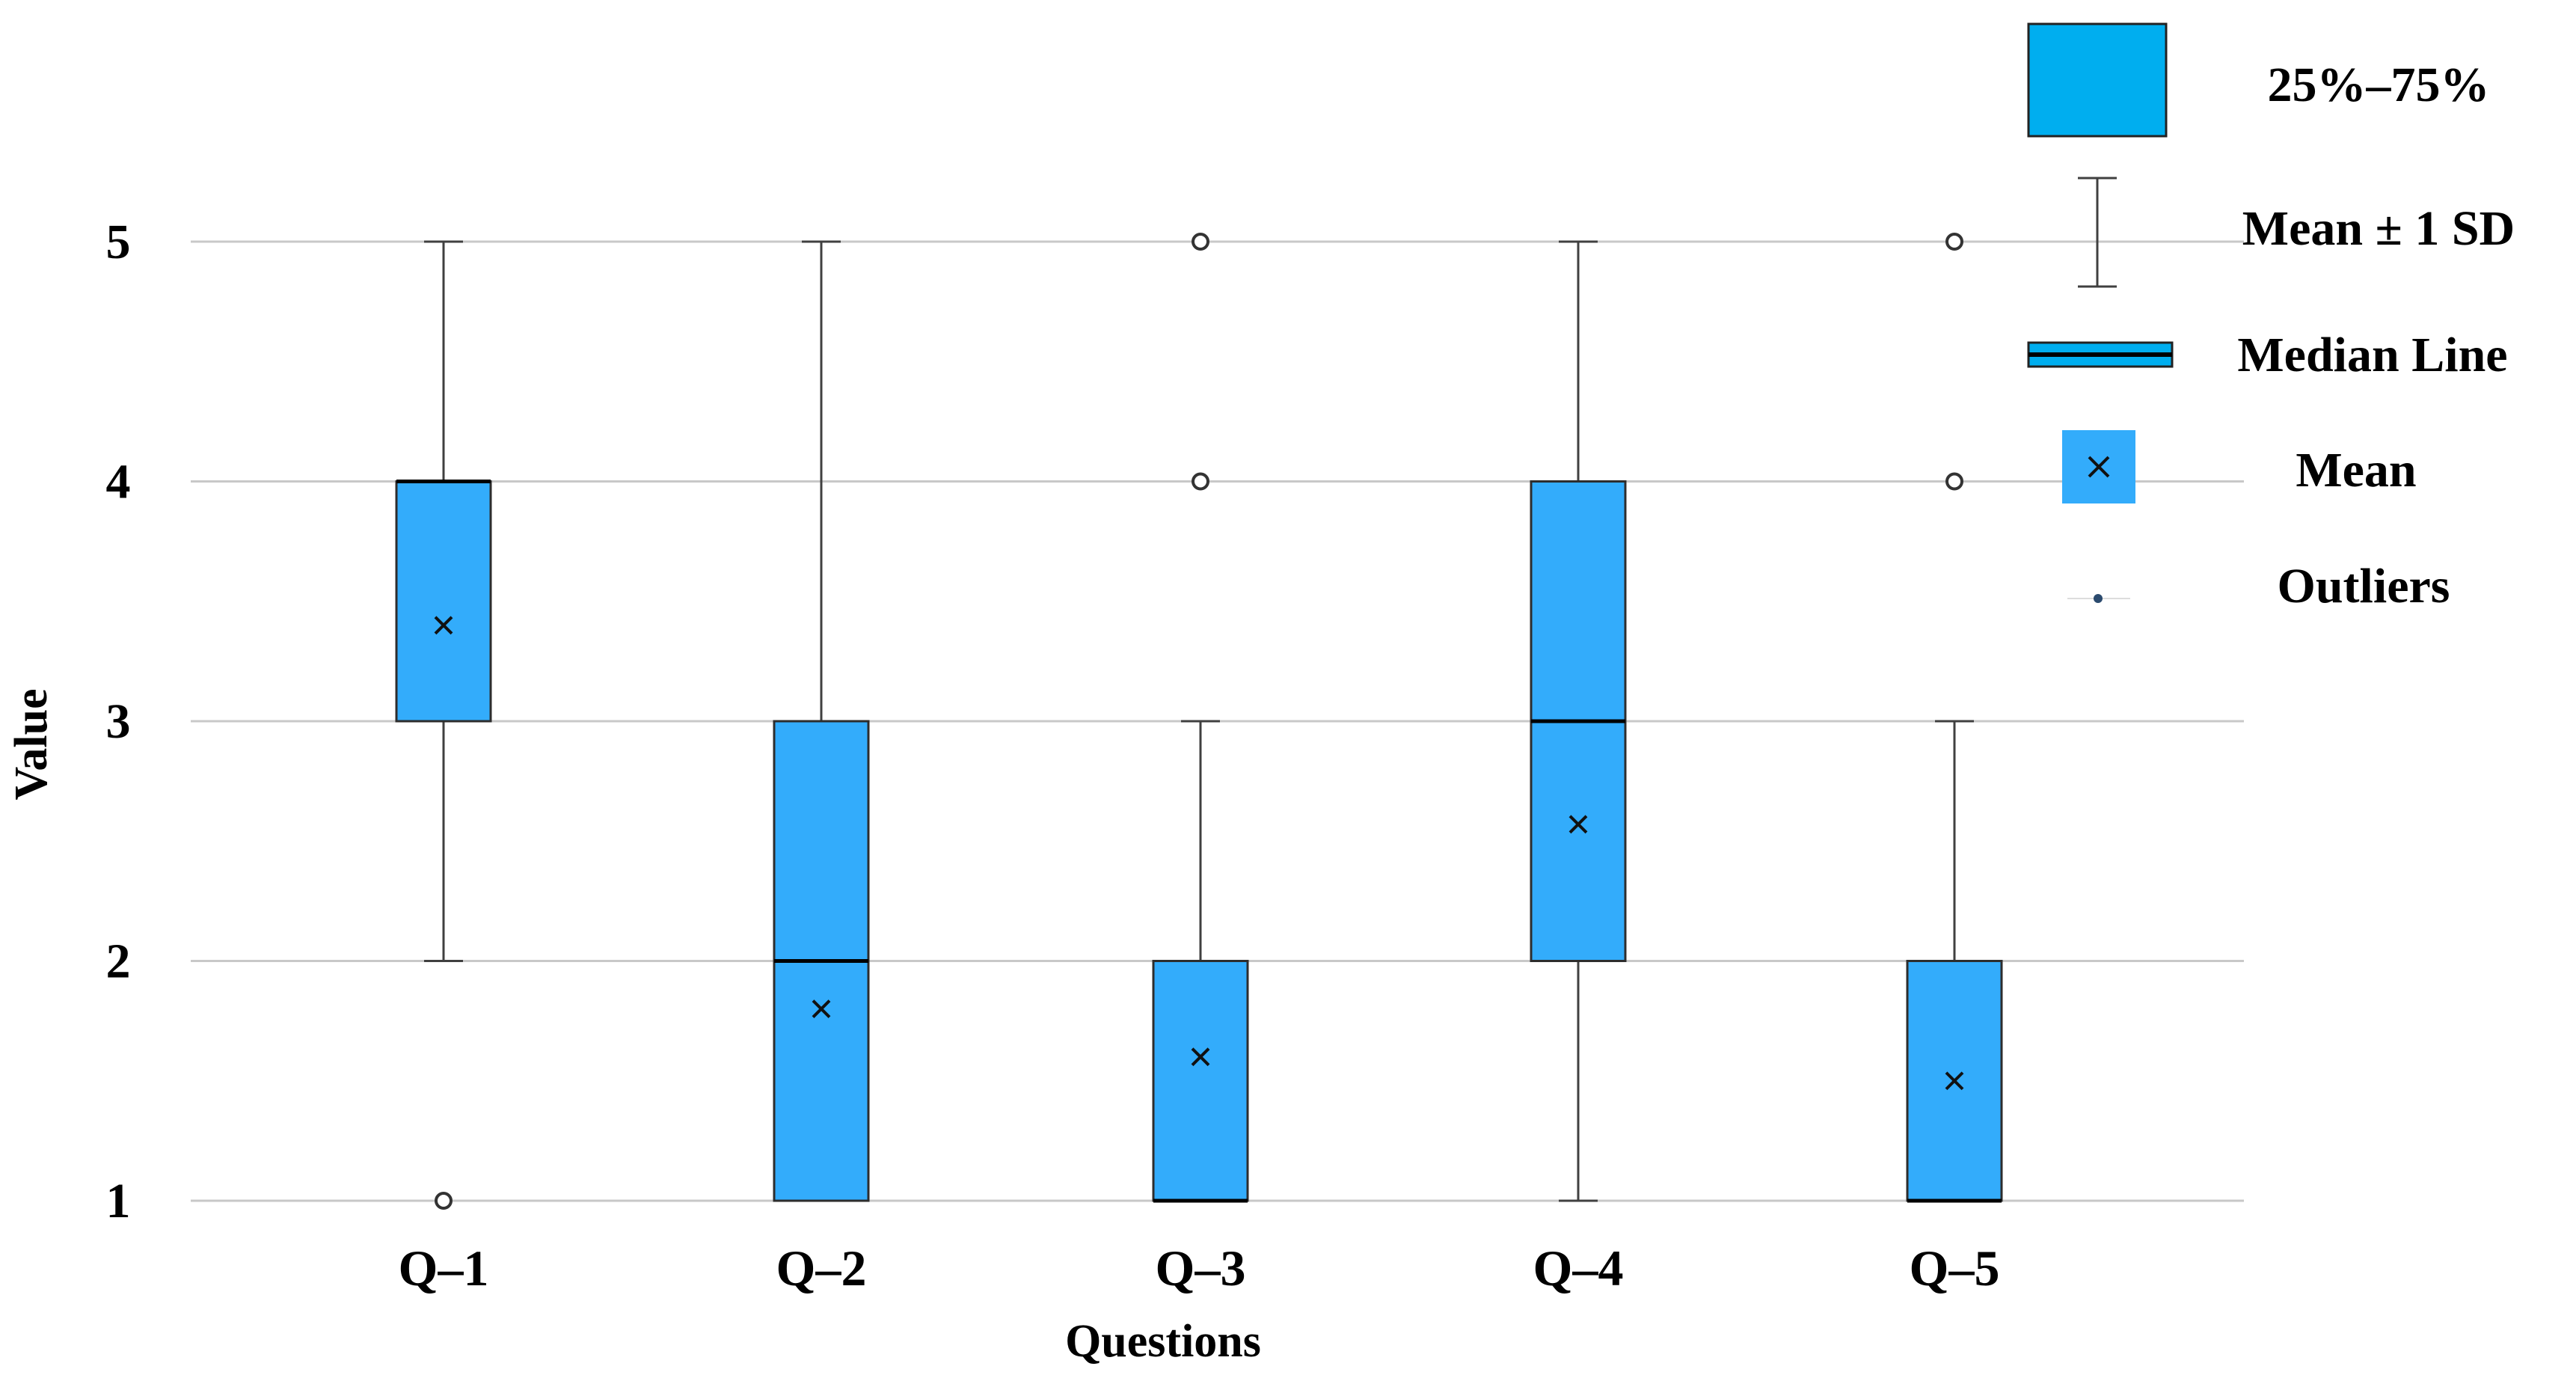 Image resolution: width=2576 pixels, height=1396 pixels. I want to click on legend-mean-x, so click(2099, 467).